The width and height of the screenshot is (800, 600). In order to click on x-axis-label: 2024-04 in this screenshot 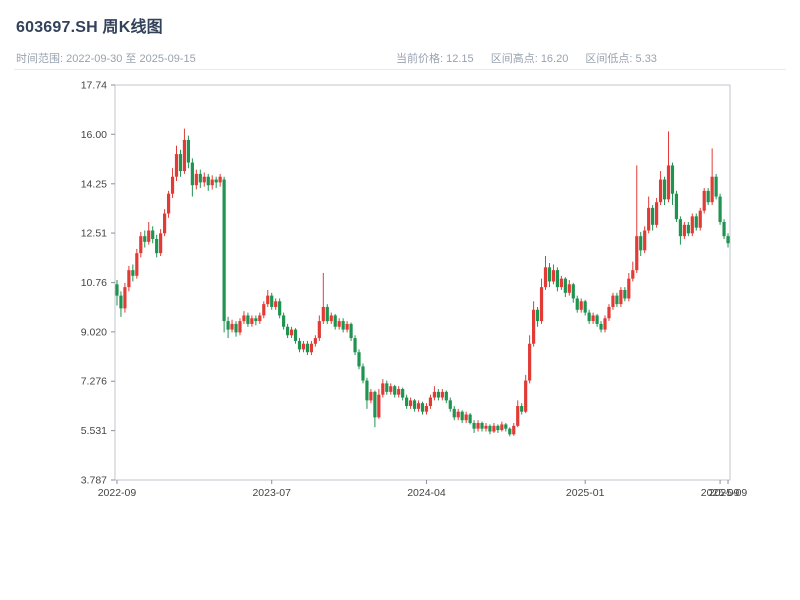, I will do `click(426, 493)`.